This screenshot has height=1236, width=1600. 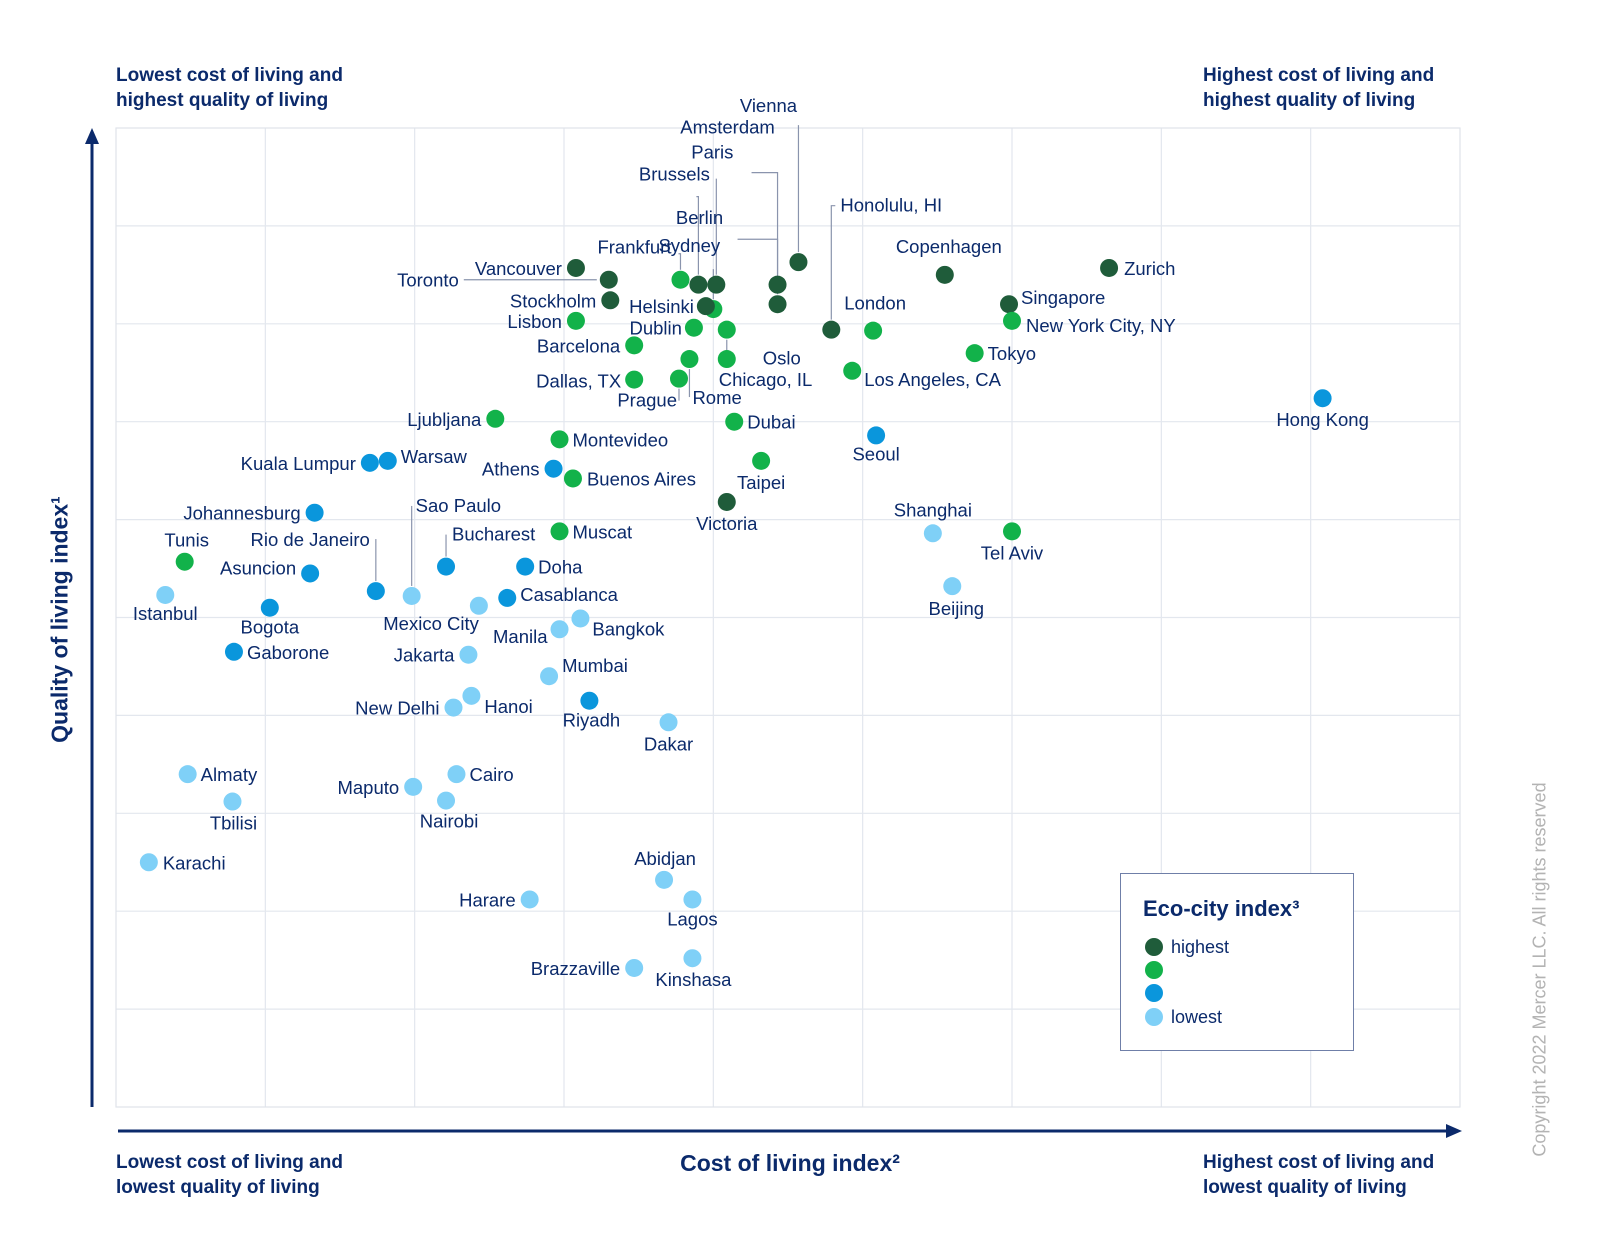 I want to click on point-frankfurt, so click(x=680, y=279).